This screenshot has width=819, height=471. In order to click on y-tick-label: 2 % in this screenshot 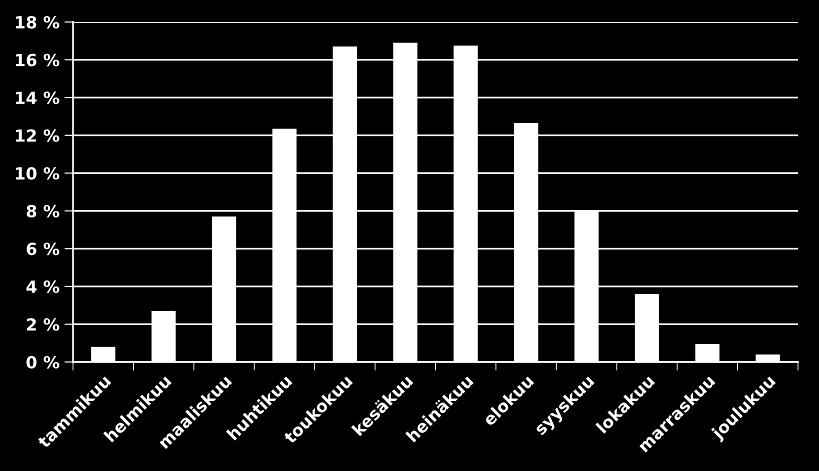, I will do `click(43, 324)`.